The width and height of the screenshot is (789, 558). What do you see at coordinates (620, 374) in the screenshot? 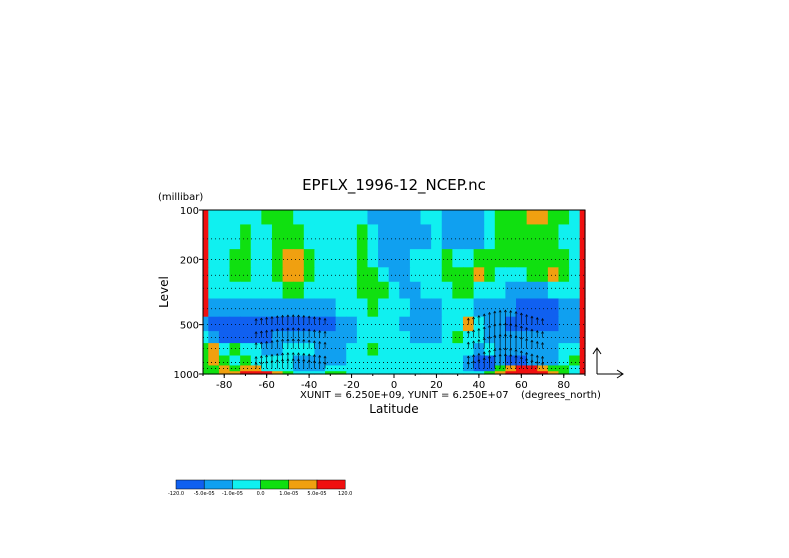
I see `reference-arrowhead-horizontal` at bounding box center [620, 374].